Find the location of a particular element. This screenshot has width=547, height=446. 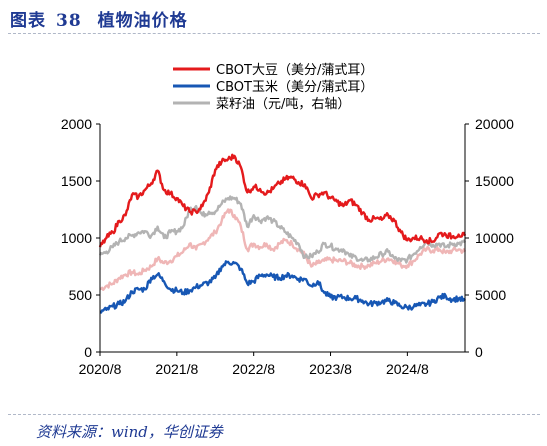

footer-divider is located at coordinates (274, 414).